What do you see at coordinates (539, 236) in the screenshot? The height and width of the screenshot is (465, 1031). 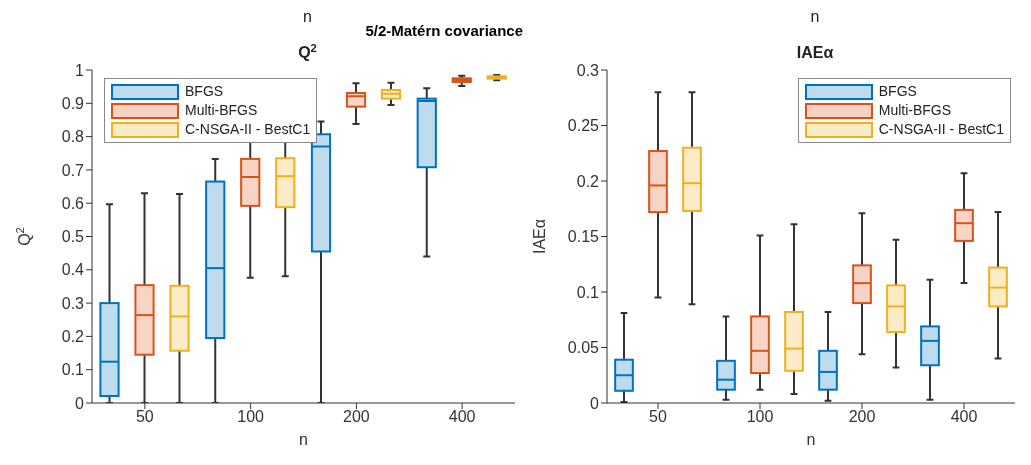 I see `y-axis-title: IAEα` at bounding box center [539, 236].